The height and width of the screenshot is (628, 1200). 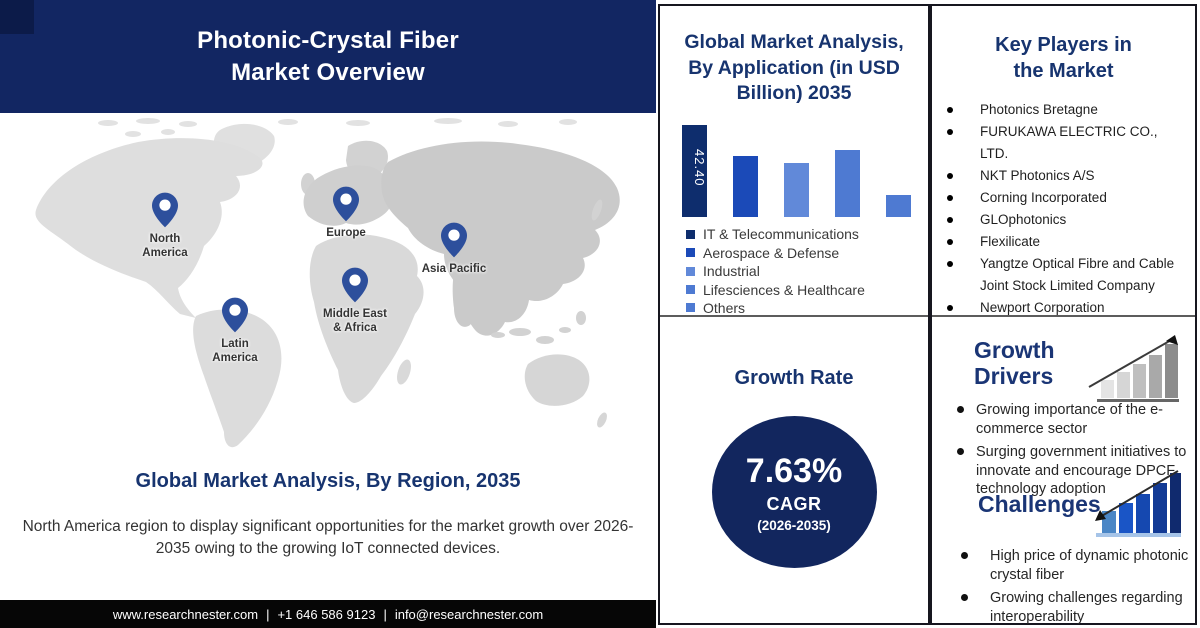 I want to click on legend-label: IT & Telecommunications, so click(x=781, y=234).